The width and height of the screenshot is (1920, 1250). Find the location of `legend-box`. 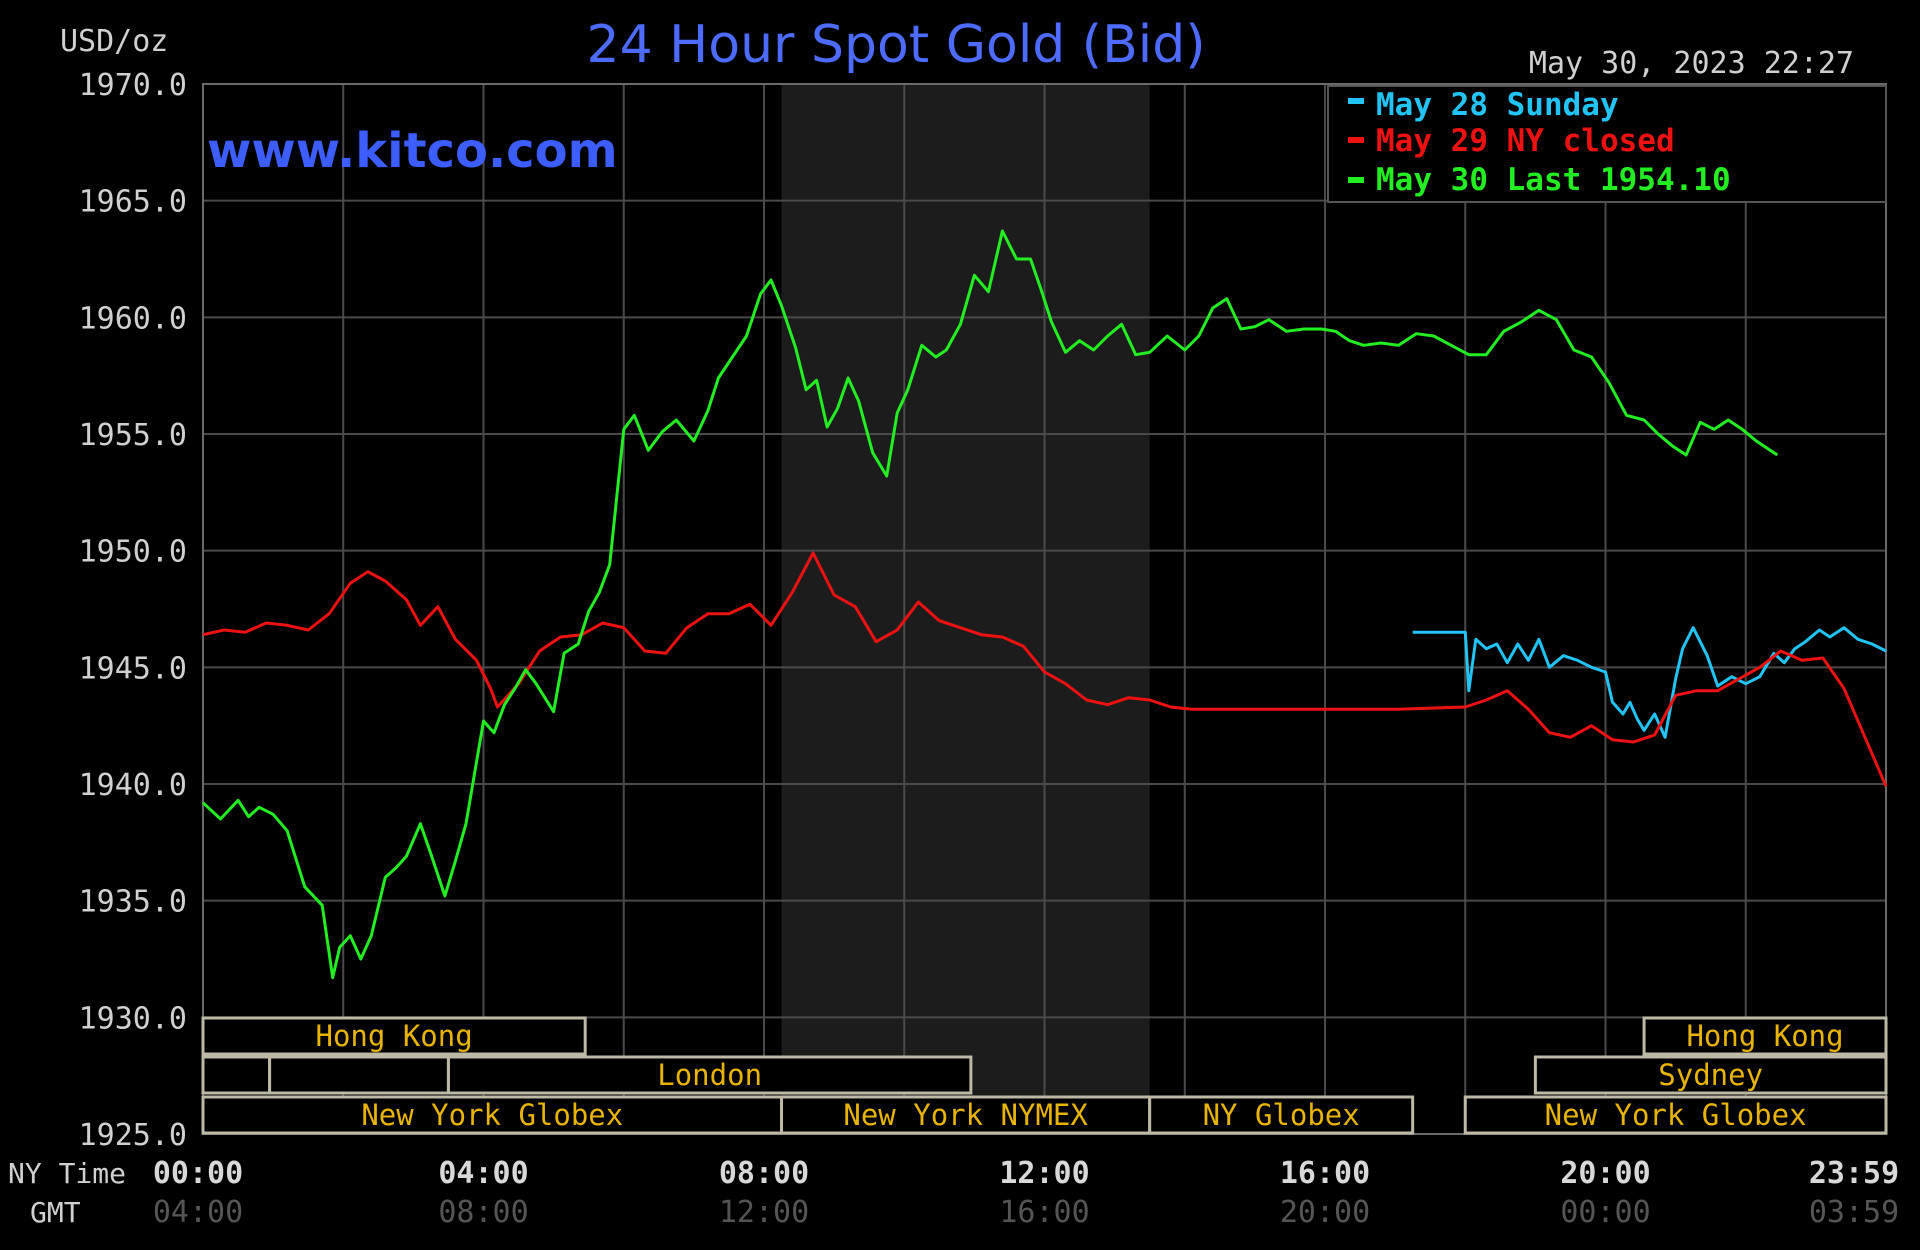

legend-box is located at coordinates (1607, 144).